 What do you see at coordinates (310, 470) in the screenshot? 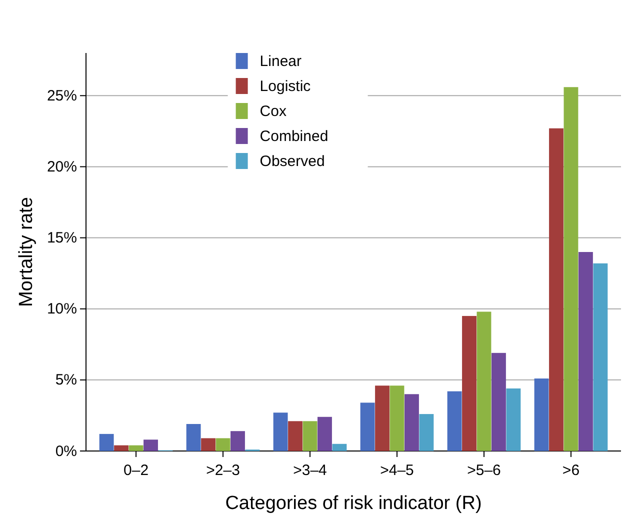
I see `x-tick-label: >3–4` at bounding box center [310, 470].